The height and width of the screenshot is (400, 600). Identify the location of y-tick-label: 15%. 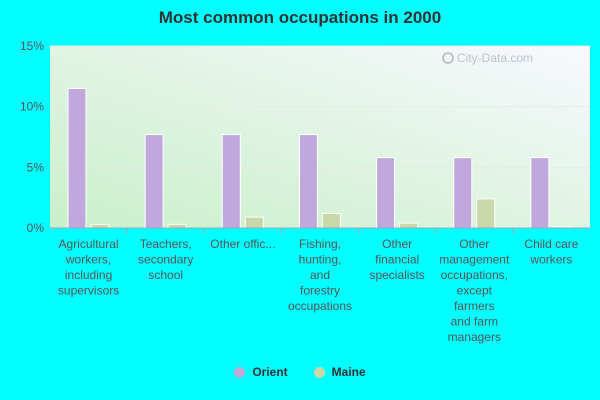
(32, 46).